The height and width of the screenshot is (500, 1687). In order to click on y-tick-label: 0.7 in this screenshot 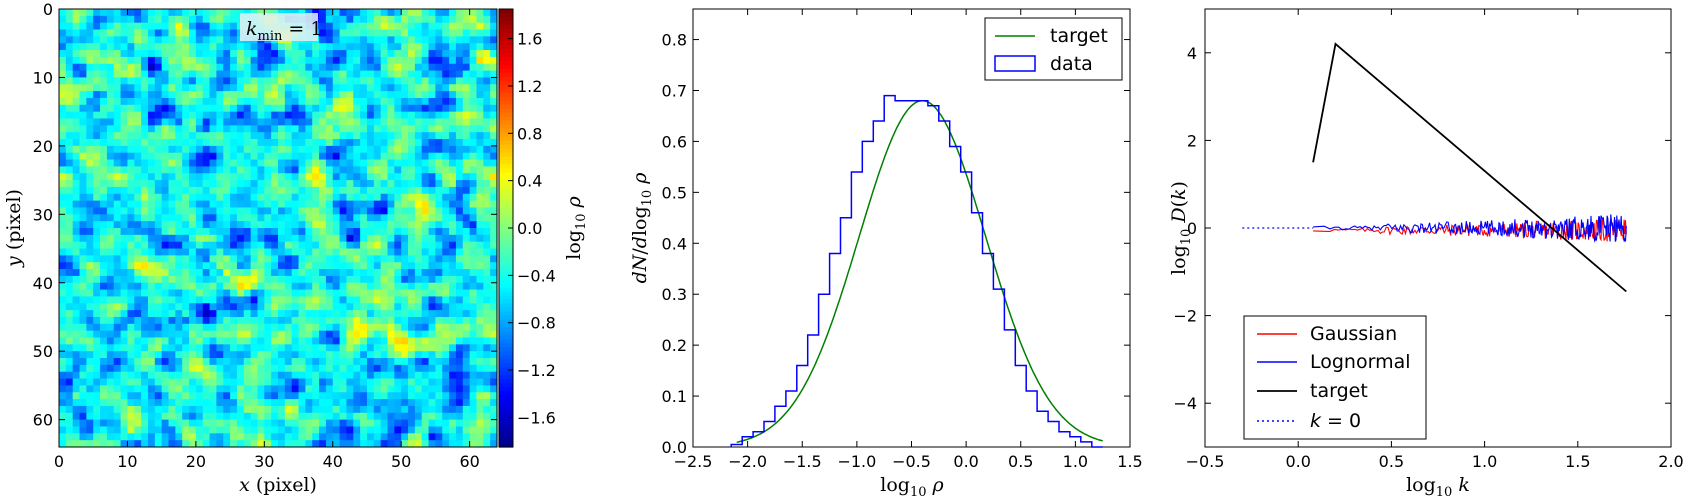, I will do `click(674, 90)`.